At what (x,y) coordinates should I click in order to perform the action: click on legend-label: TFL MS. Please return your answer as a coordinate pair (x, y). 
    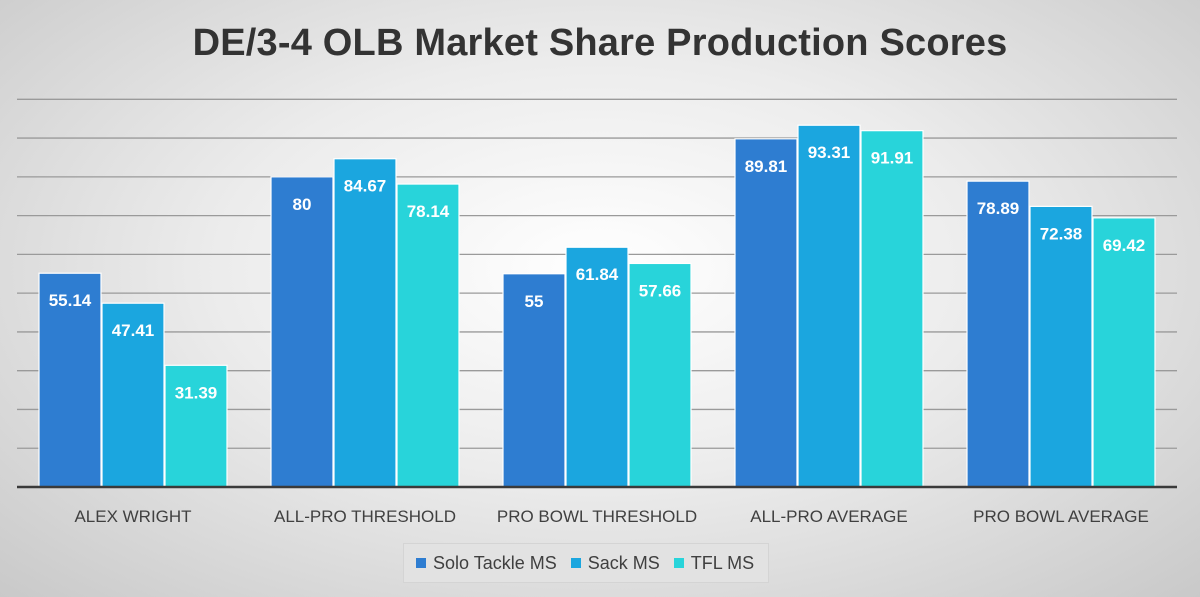
    Looking at the image, I should click on (722, 563).